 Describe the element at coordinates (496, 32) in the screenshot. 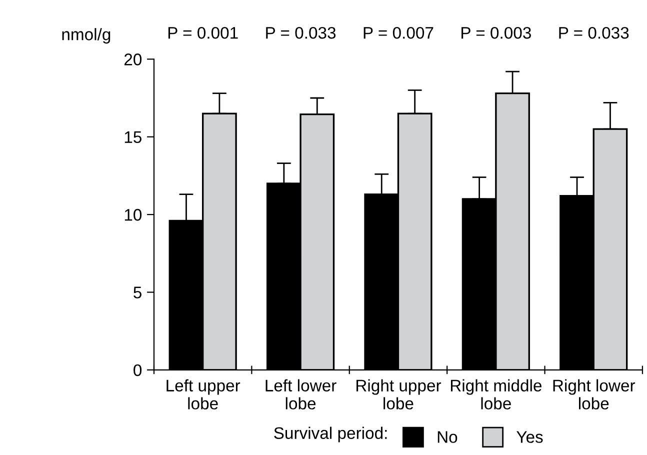

I see `text: P = 0.003` at that location.